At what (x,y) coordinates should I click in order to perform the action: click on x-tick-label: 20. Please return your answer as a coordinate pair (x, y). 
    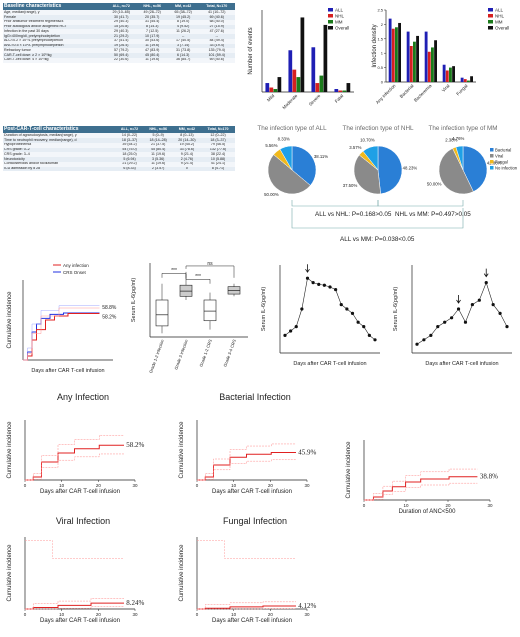
    Looking at the image, I should click on (448, 505).